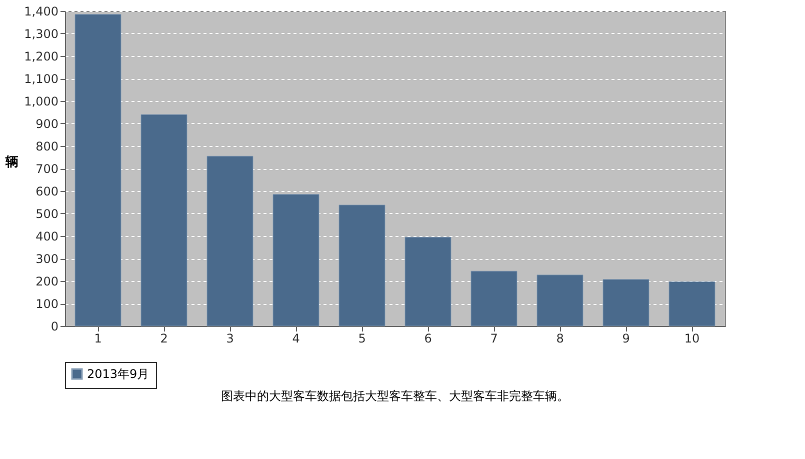 This screenshot has height=459, width=805. Describe the element at coordinates (47, 237) in the screenshot. I see `y-tick-label: 400` at that location.